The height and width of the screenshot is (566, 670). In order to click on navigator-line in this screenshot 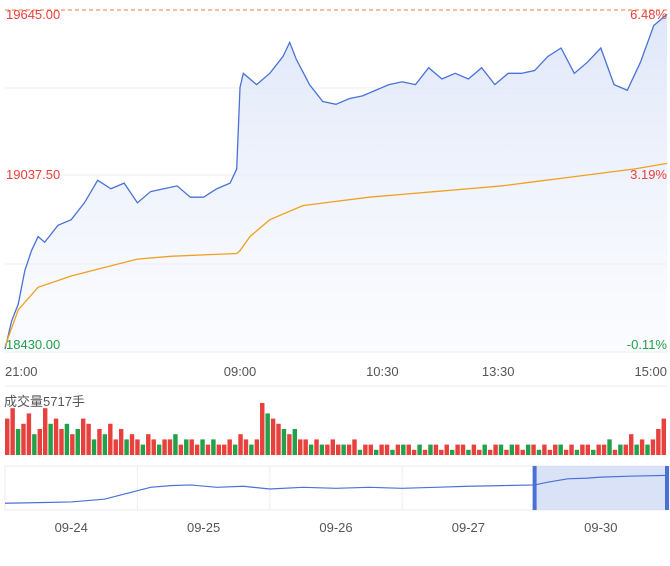, I will do `click(336, 489)`.